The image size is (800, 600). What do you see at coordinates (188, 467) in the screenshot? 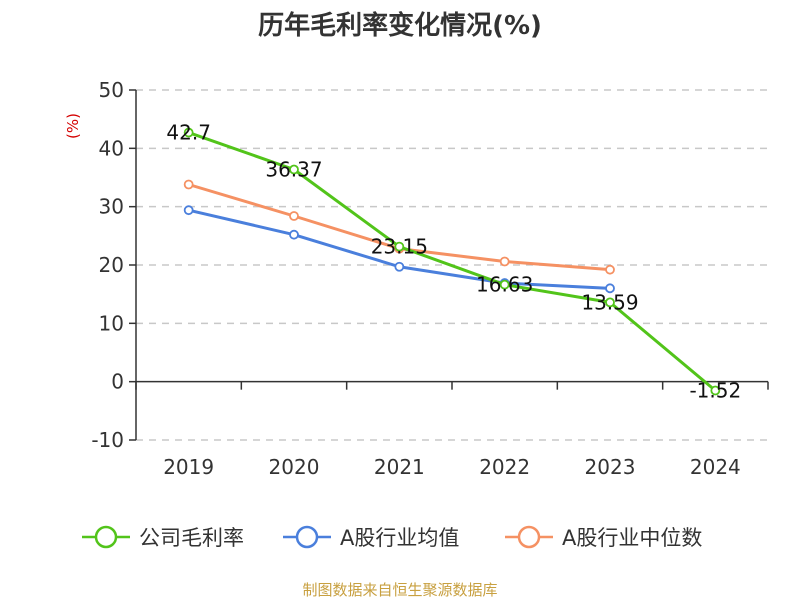
I see `x-tick-label-2019: 2019` at bounding box center [188, 467].